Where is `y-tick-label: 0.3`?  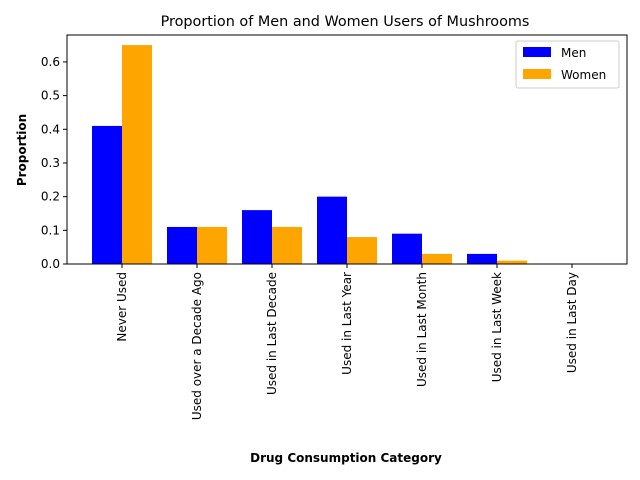
y-tick-label: 0.3 is located at coordinates (50, 163).